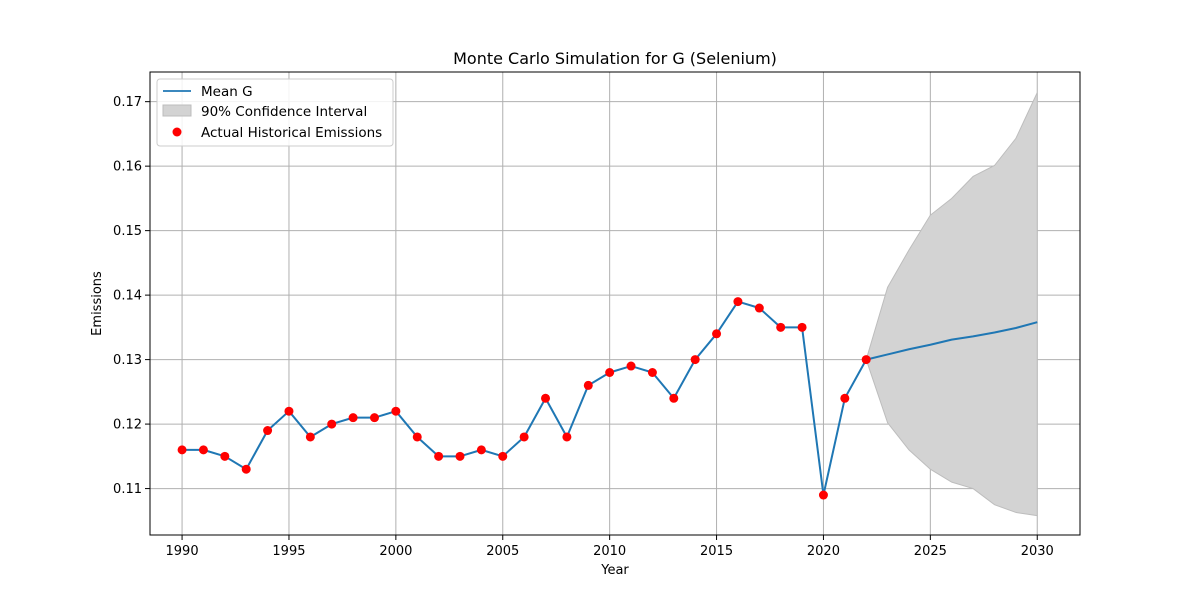 The image size is (1200, 600). I want to click on legend-frame, so click(275, 112).